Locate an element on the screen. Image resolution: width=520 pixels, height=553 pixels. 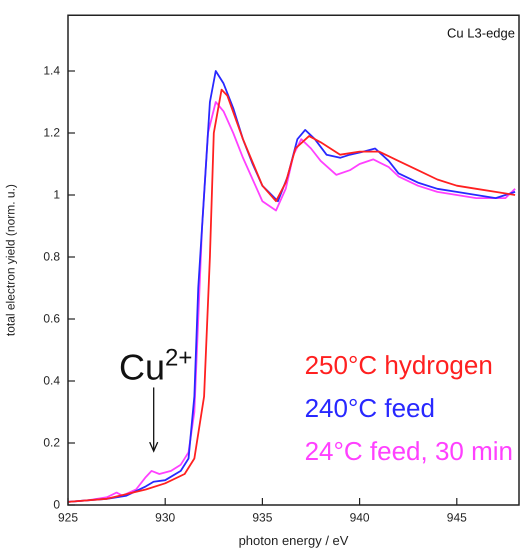
x-tick-label: 945 is located at coordinates (457, 517).